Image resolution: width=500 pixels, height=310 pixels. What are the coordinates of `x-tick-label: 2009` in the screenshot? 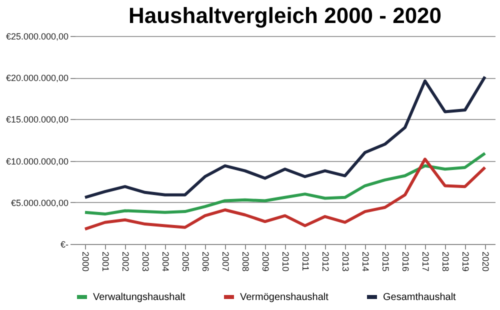 It's located at (265, 262).